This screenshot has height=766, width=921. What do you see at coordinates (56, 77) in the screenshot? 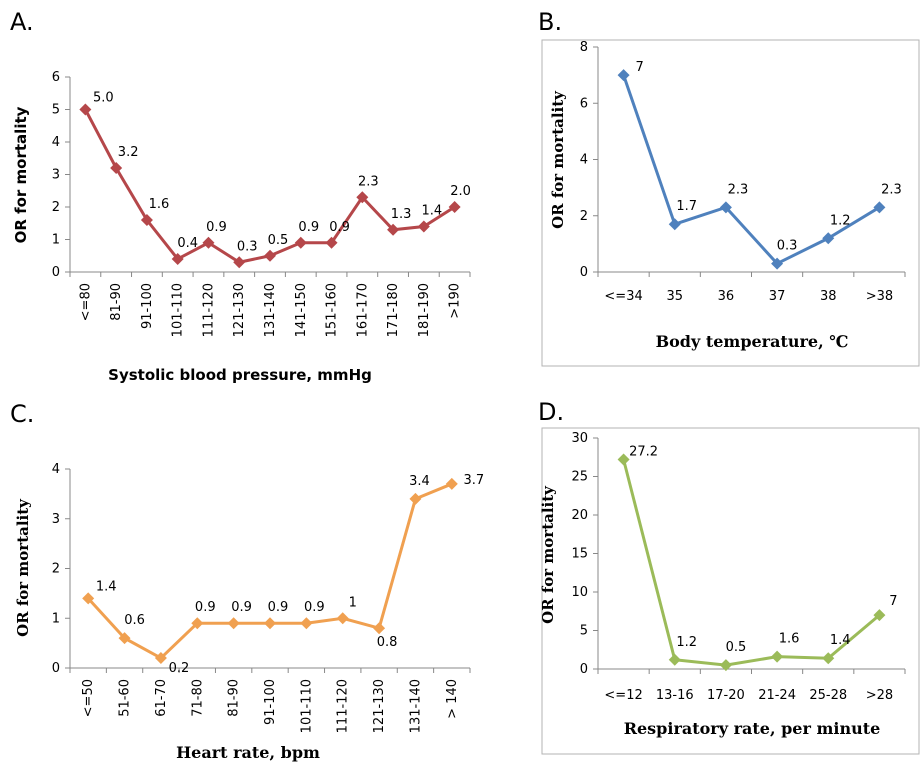
I see `y-tick-label: 6` at bounding box center [56, 77].